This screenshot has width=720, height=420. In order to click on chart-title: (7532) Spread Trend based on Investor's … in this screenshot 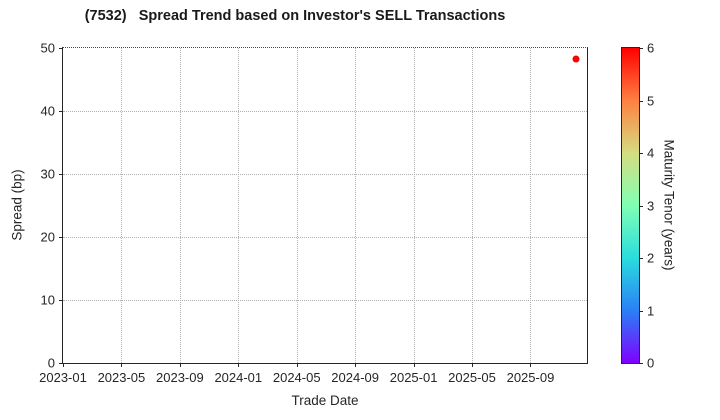, I will do `click(295, 16)`.